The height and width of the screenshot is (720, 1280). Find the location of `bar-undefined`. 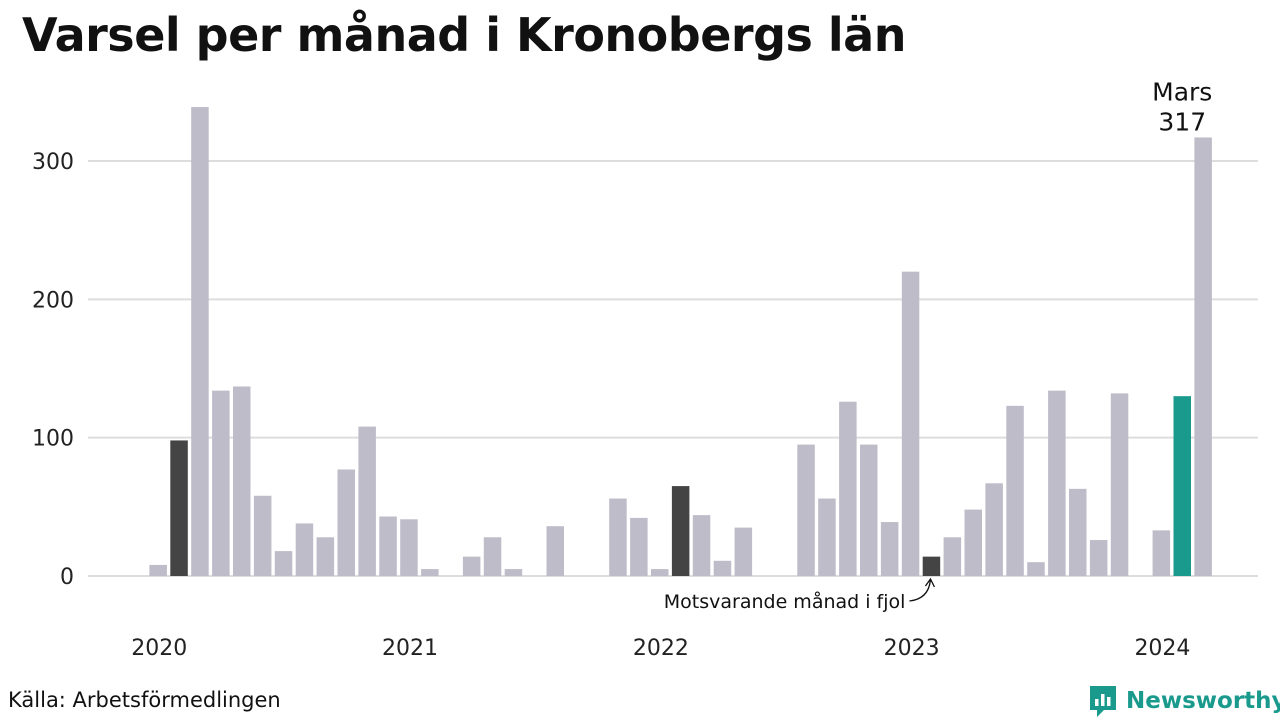

bar-undefined is located at coordinates (1203, 356).